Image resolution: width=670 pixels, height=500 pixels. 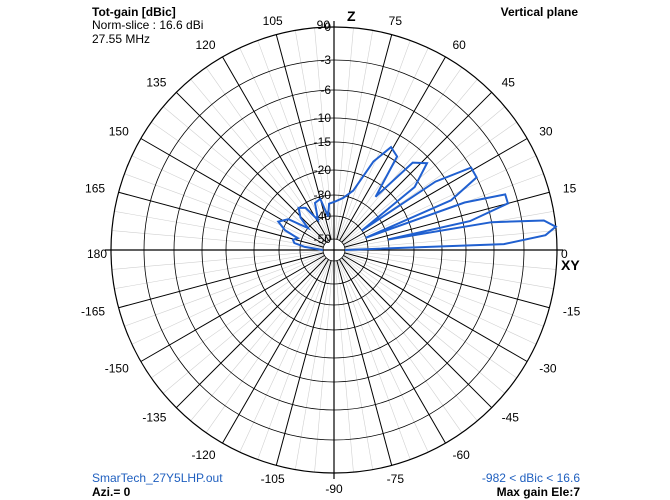 I want to click on ring-label: -10, so click(x=323, y=118).